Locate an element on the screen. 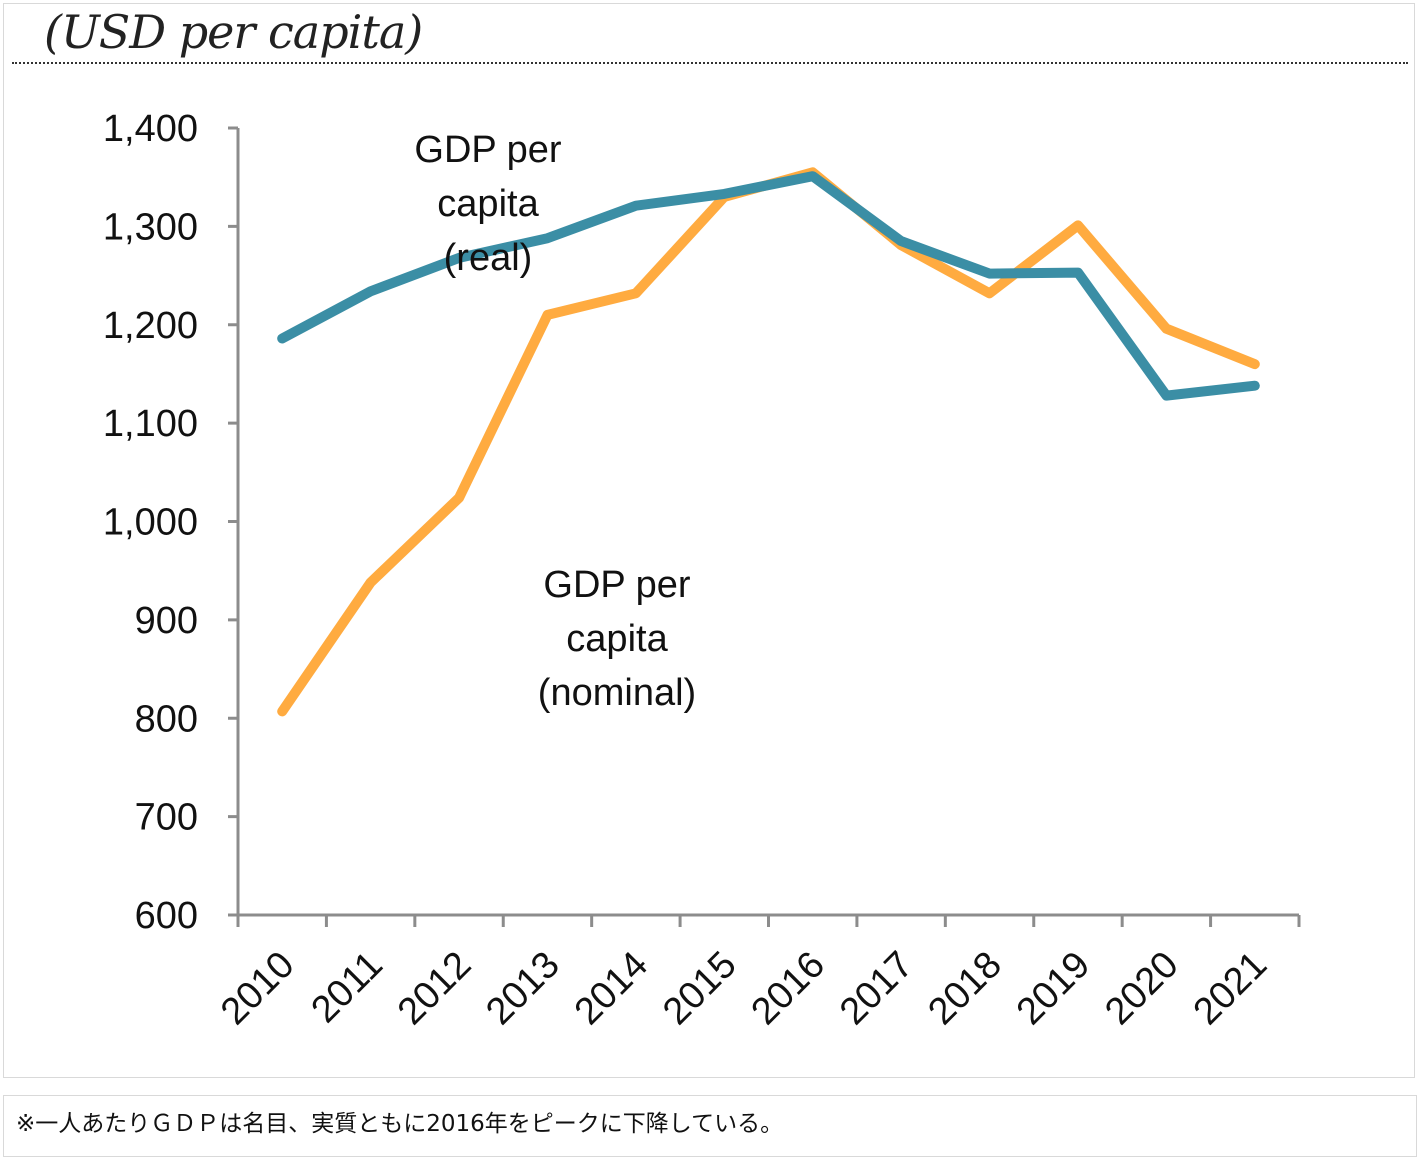 This screenshot has height=1162, width=1422. x-tick-label: 2012 is located at coordinates (434, 988).